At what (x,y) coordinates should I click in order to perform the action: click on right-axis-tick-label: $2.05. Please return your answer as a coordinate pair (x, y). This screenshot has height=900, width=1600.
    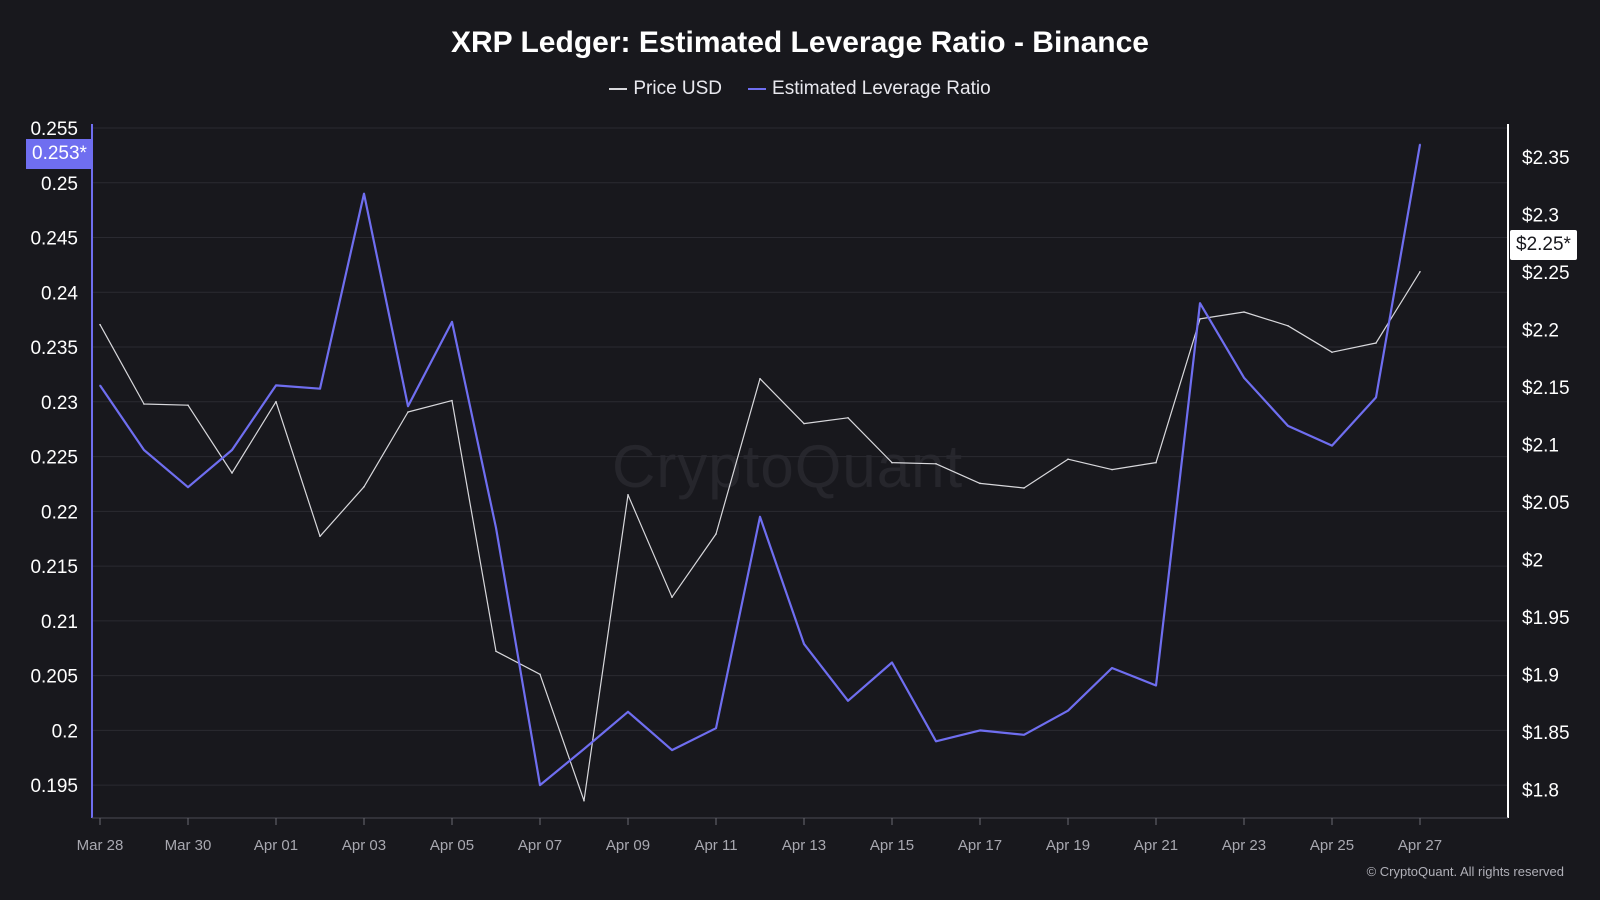
    Looking at the image, I should click on (1546, 503).